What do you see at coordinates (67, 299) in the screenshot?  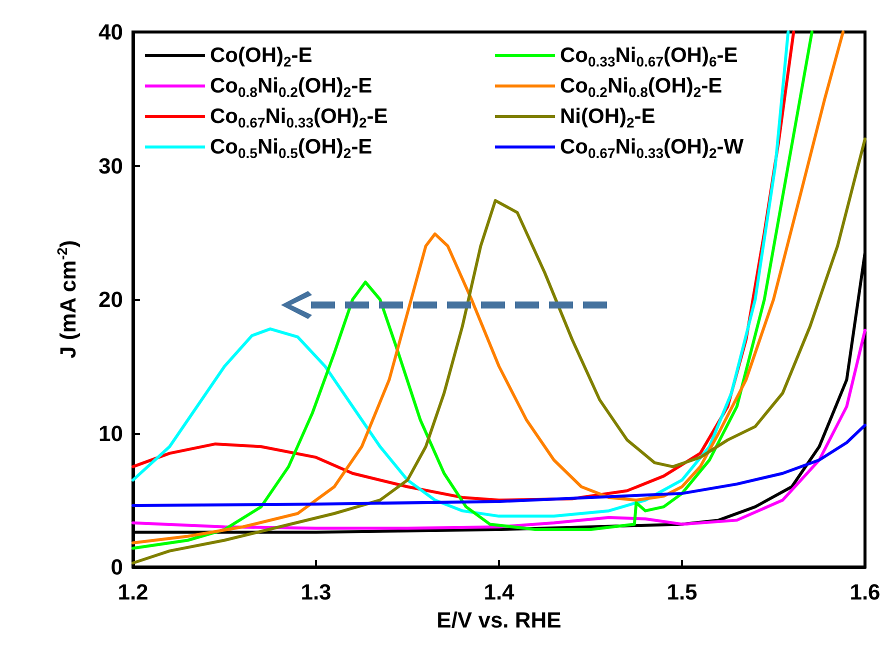 I see `y-axis-title: J (mA cm-2)` at bounding box center [67, 299].